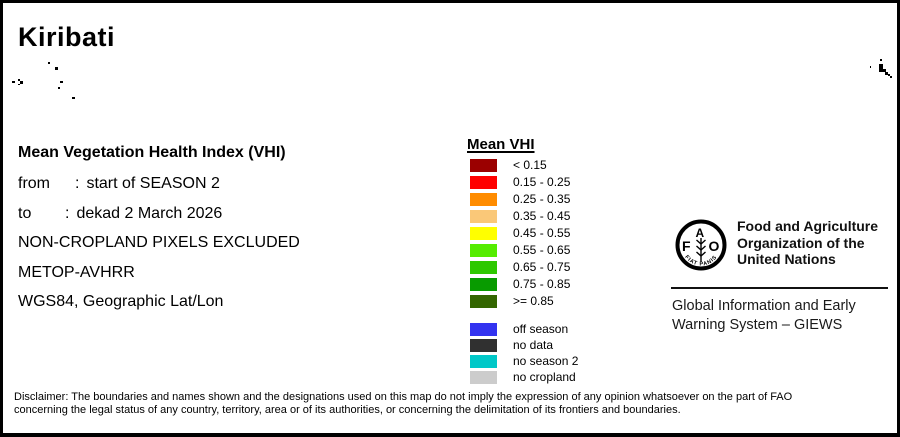 The height and width of the screenshot is (437, 900). What do you see at coordinates (542, 250) in the screenshot?
I see `legend-item-label: 0.55 - 0.65` at bounding box center [542, 250].